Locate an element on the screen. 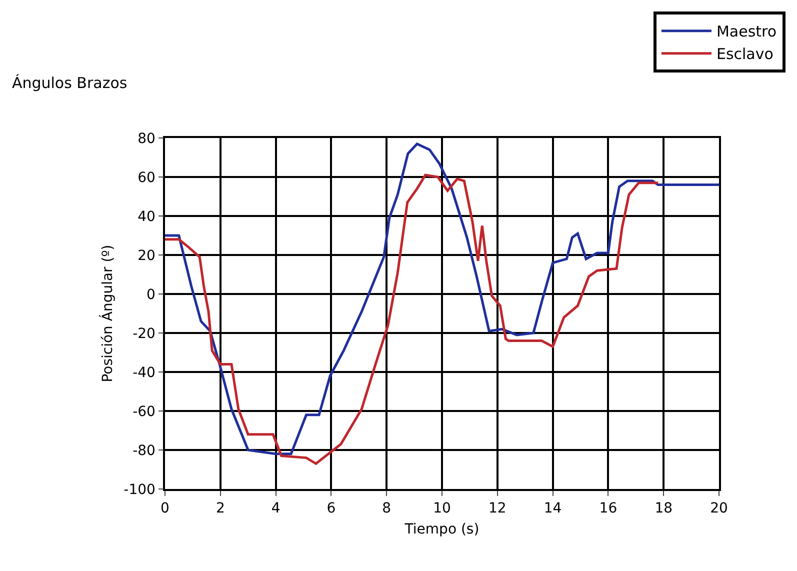  x-axis-title: Tiempo (s) is located at coordinates (442, 529).